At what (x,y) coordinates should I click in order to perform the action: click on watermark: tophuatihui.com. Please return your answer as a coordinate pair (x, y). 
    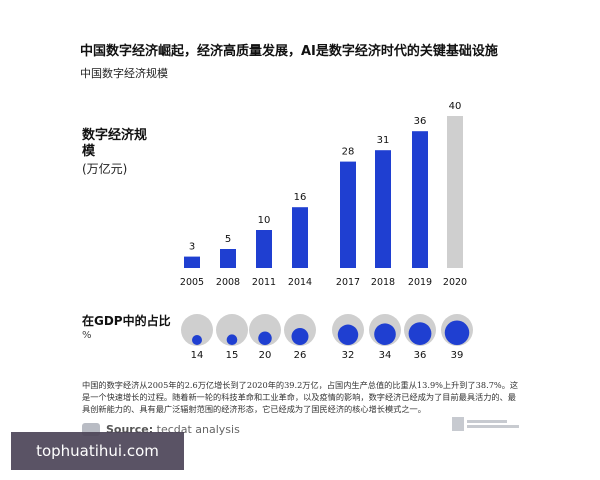
    Looking at the image, I should click on (97, 451).